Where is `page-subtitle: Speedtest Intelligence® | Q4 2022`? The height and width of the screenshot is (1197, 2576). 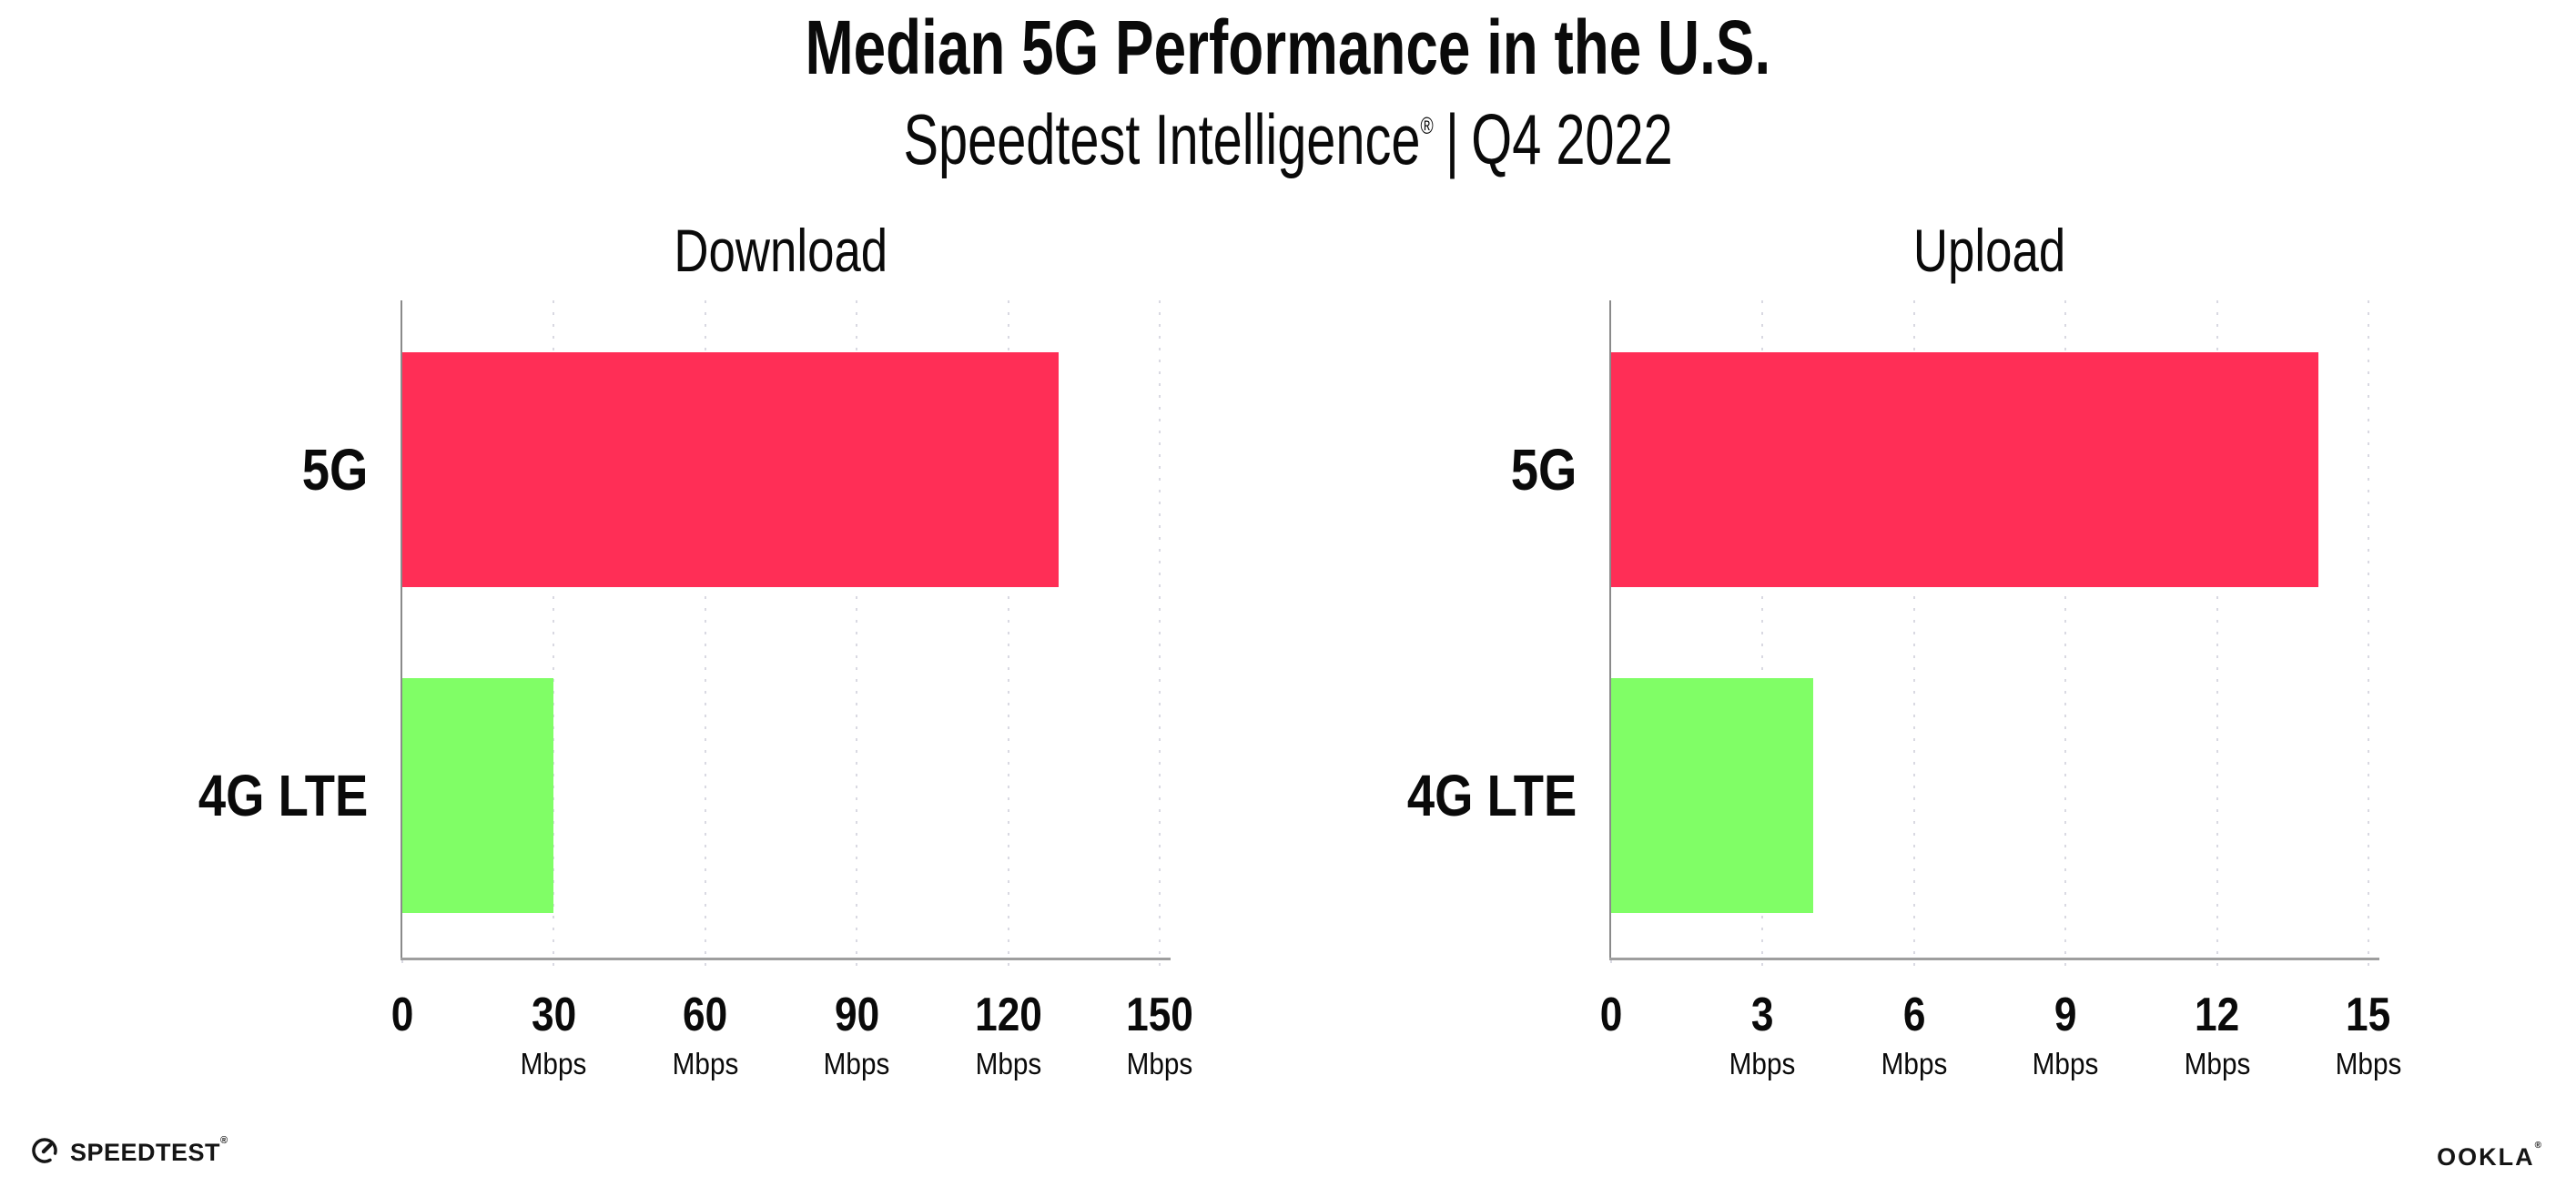
page-subtitle: Speedtest Intelligence® | Q4 2022 is located at coordinates (1288, 135).